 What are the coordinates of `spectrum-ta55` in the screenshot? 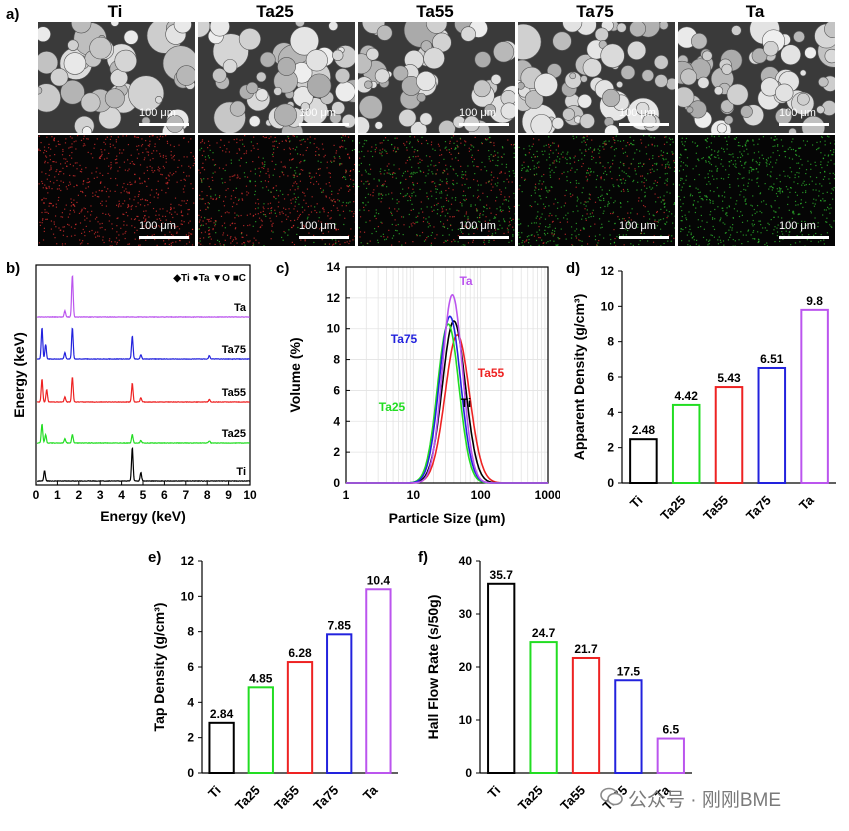 It's located at (143, 390).